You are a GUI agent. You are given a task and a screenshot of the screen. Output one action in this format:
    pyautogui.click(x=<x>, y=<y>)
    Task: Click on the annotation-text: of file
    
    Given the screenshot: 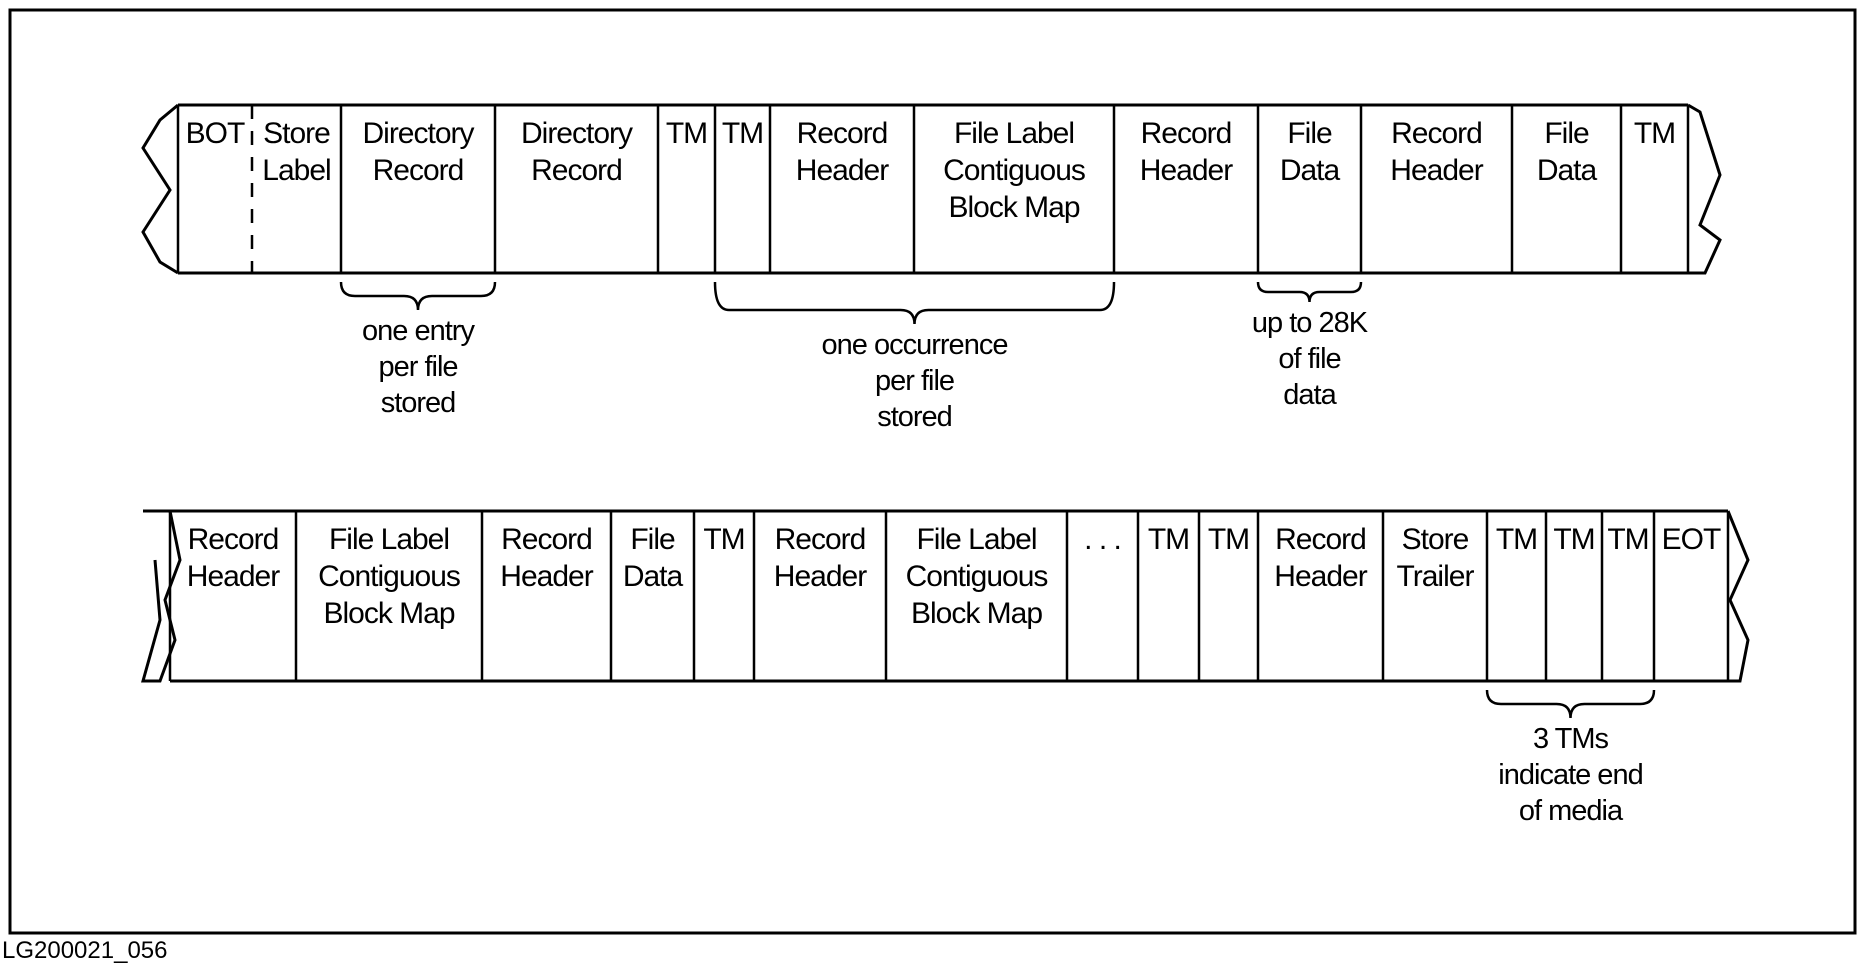 What is the action you would take?
    pyautogui.click(x=1309, y=359)
    